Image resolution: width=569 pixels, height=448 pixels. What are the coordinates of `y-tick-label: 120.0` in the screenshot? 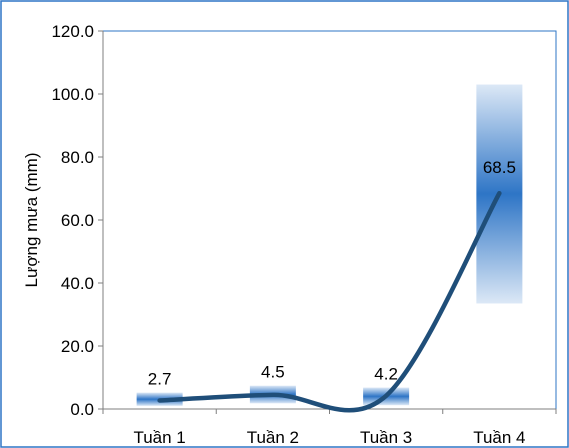 It's located at (72, 31).